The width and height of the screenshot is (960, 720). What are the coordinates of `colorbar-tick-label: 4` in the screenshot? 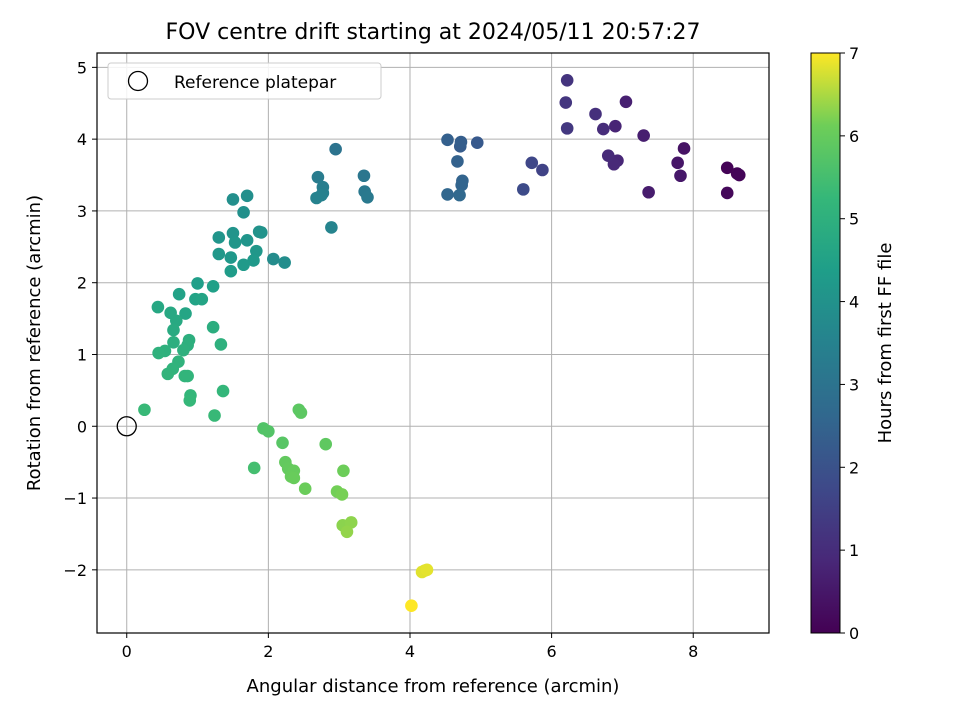 It's located at (854, 302).